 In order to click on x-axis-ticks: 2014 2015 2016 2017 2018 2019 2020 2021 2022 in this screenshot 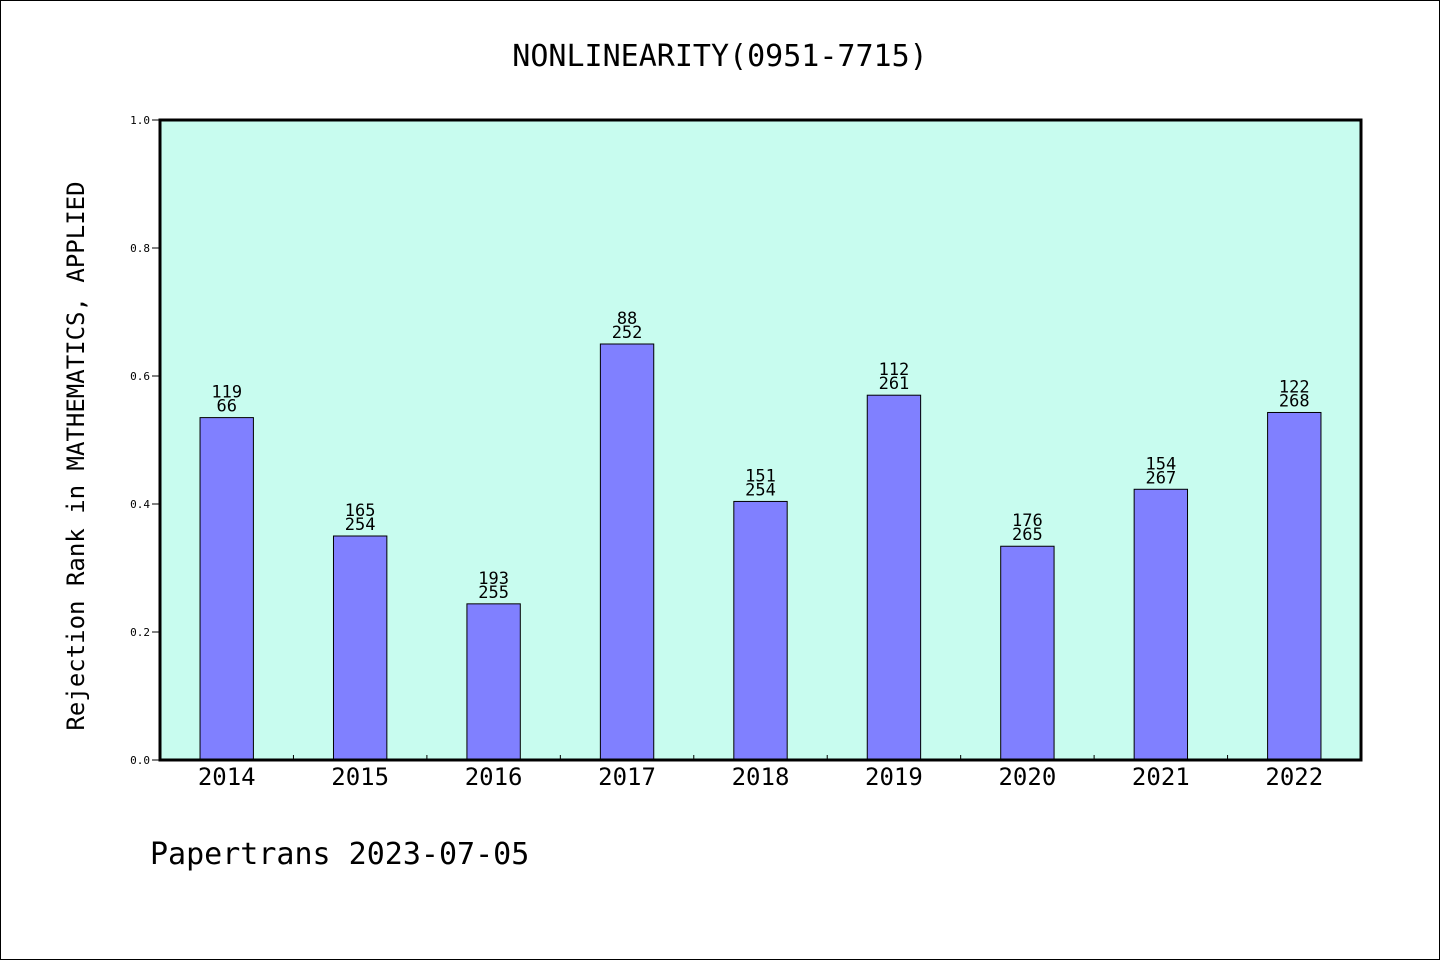, I will do `click(760, 773)`.